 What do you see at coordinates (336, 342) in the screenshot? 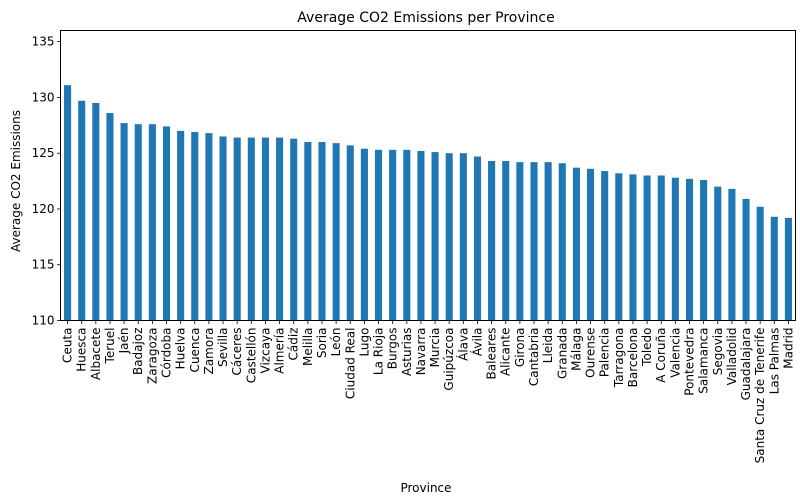
I see `x-tick-label: León` at bounding box center [336, 342].